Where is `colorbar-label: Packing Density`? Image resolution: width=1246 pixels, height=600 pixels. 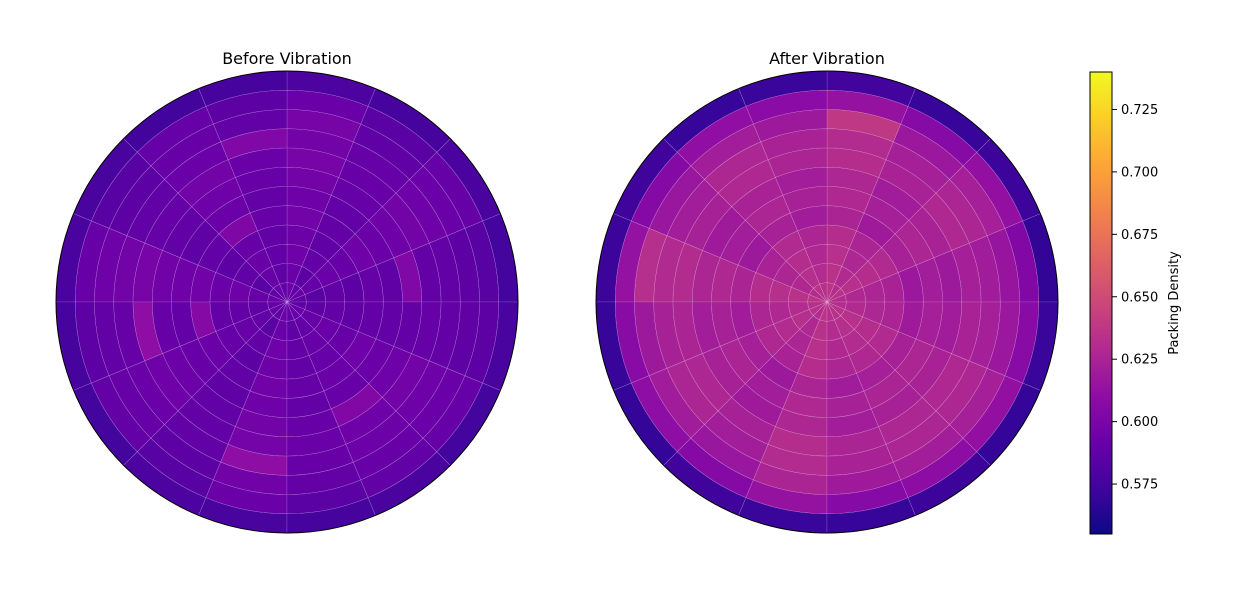 colorbar-label: Packing Density is located at coordinates (1174, 303).